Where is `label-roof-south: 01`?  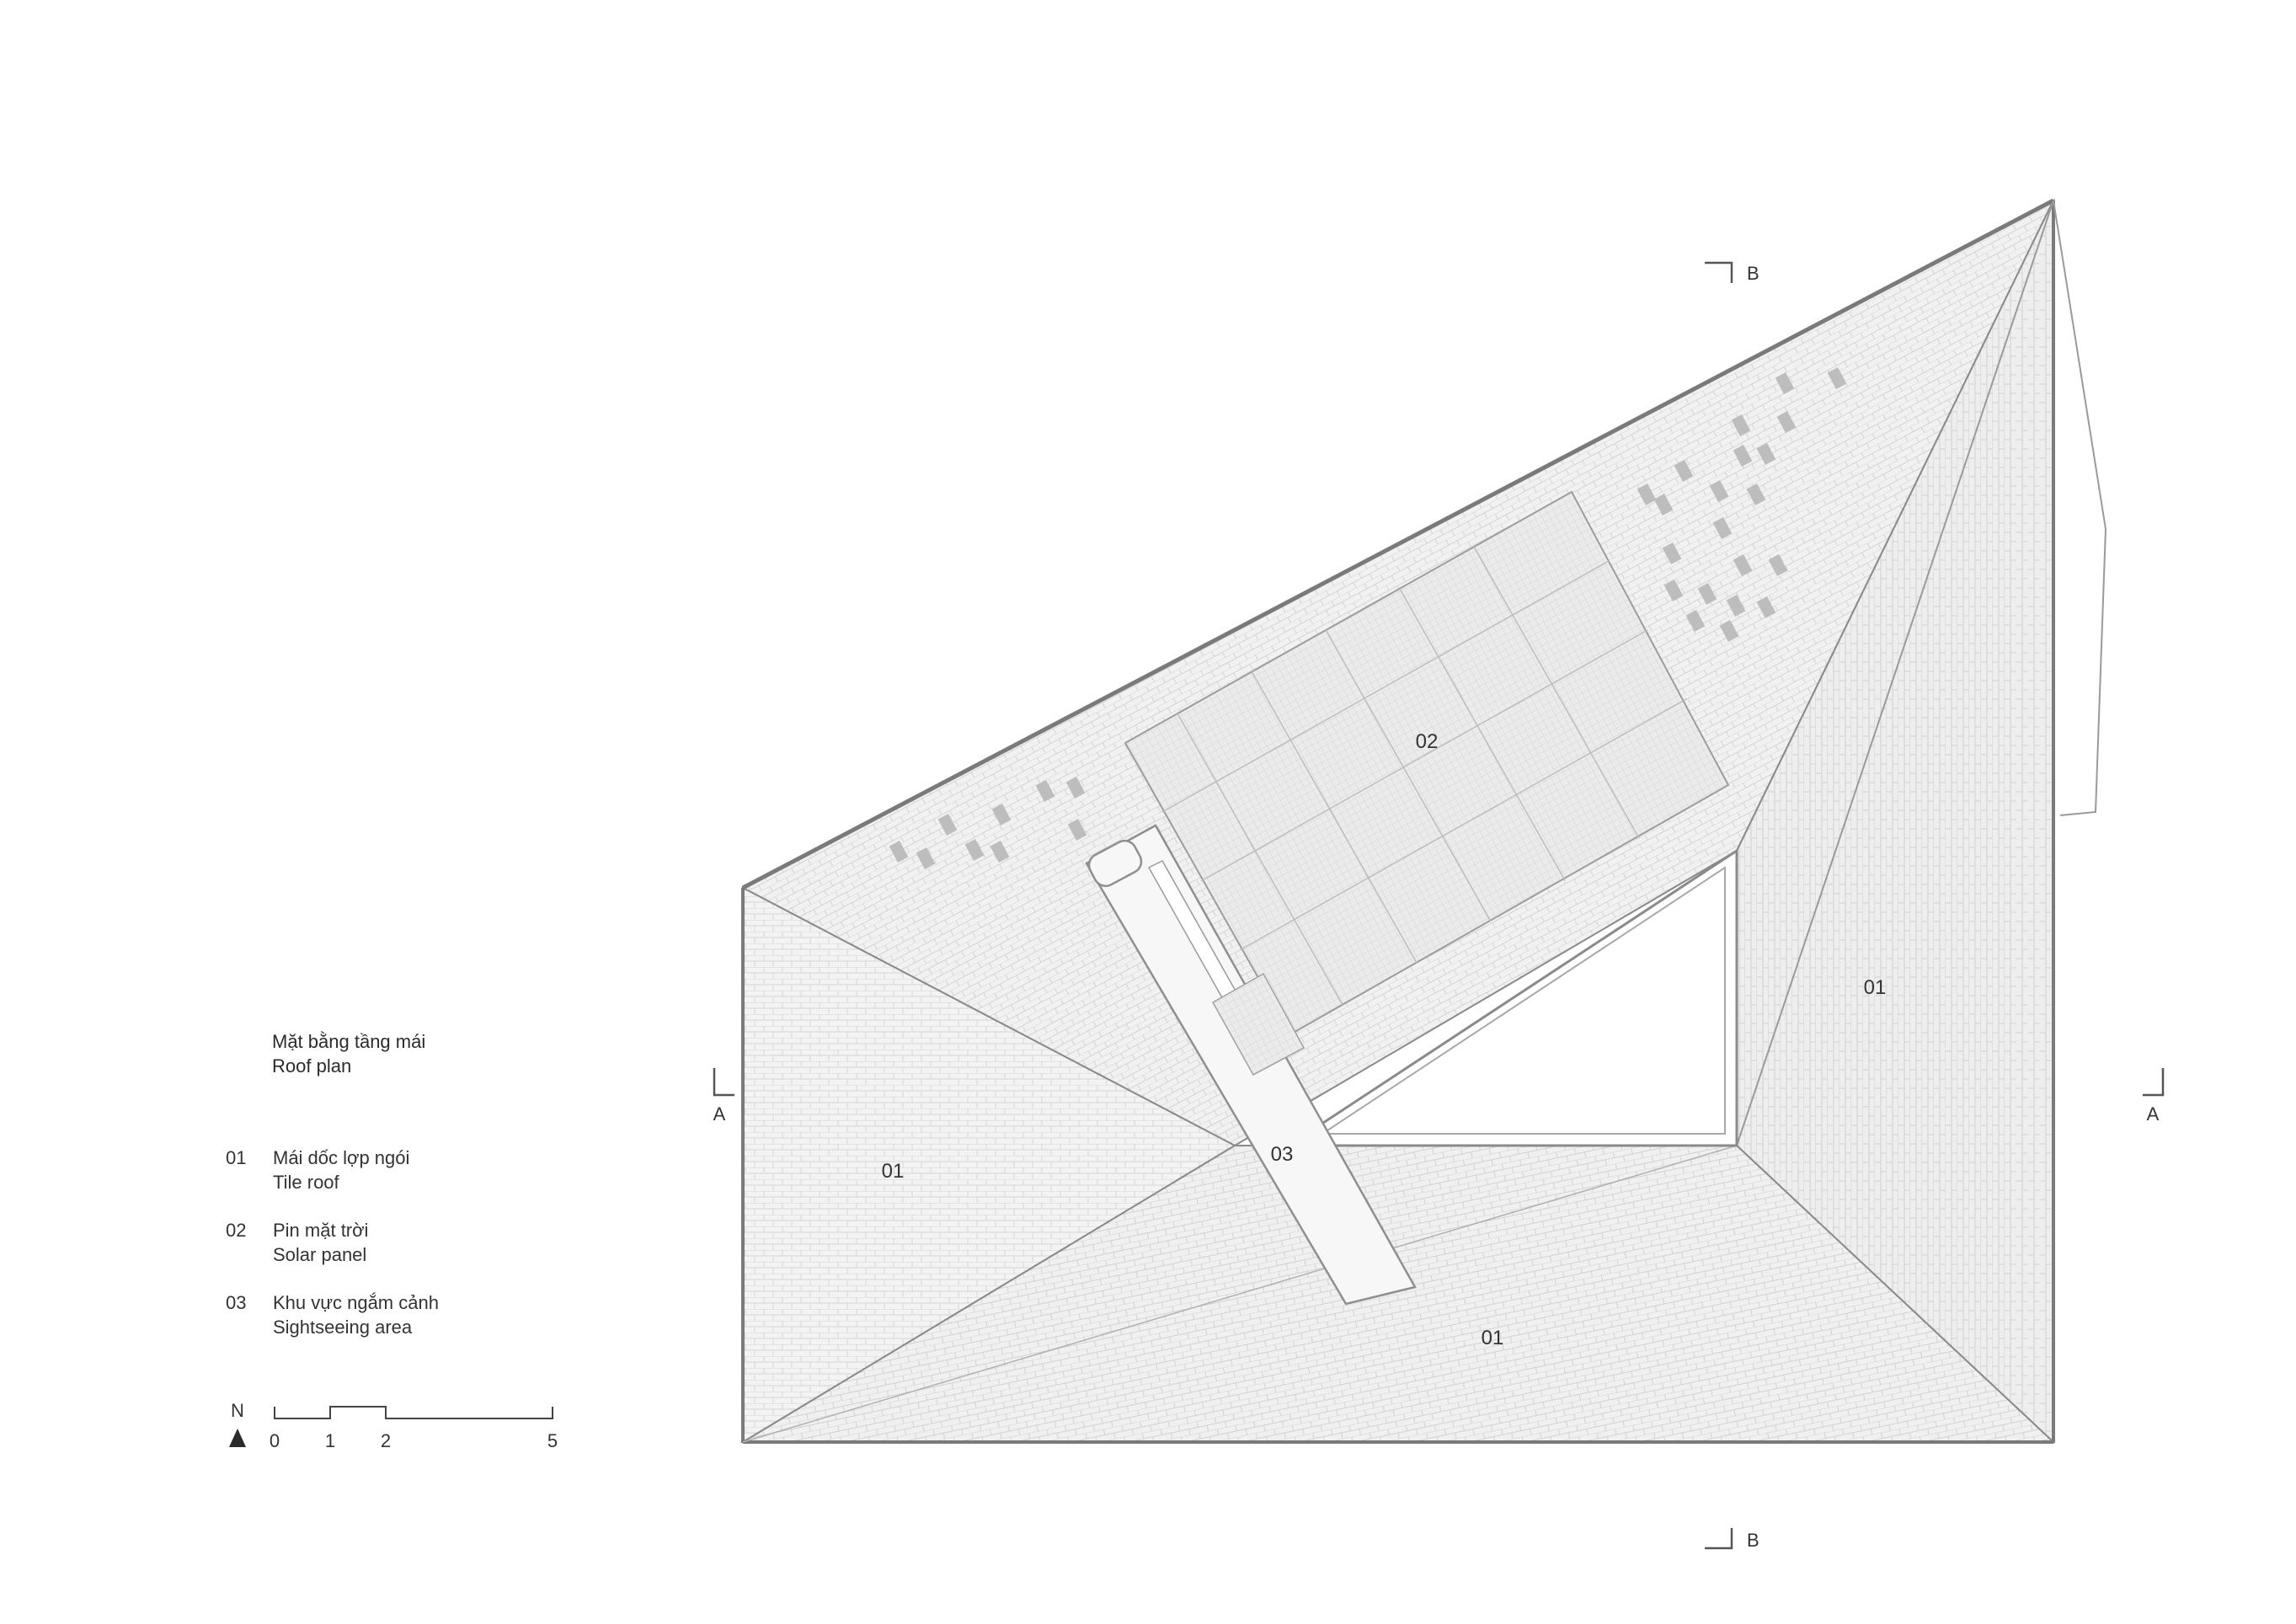 label-roof-south: 01 is located at coordinates (1493, 1338).